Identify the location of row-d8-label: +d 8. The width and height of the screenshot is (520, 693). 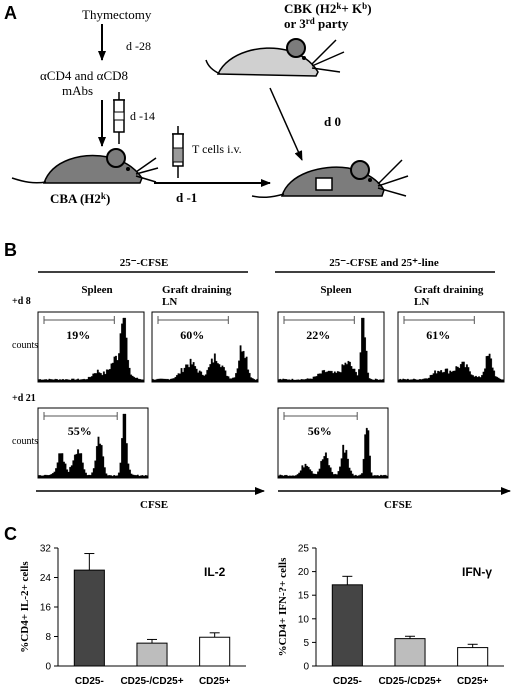
(21, 301).